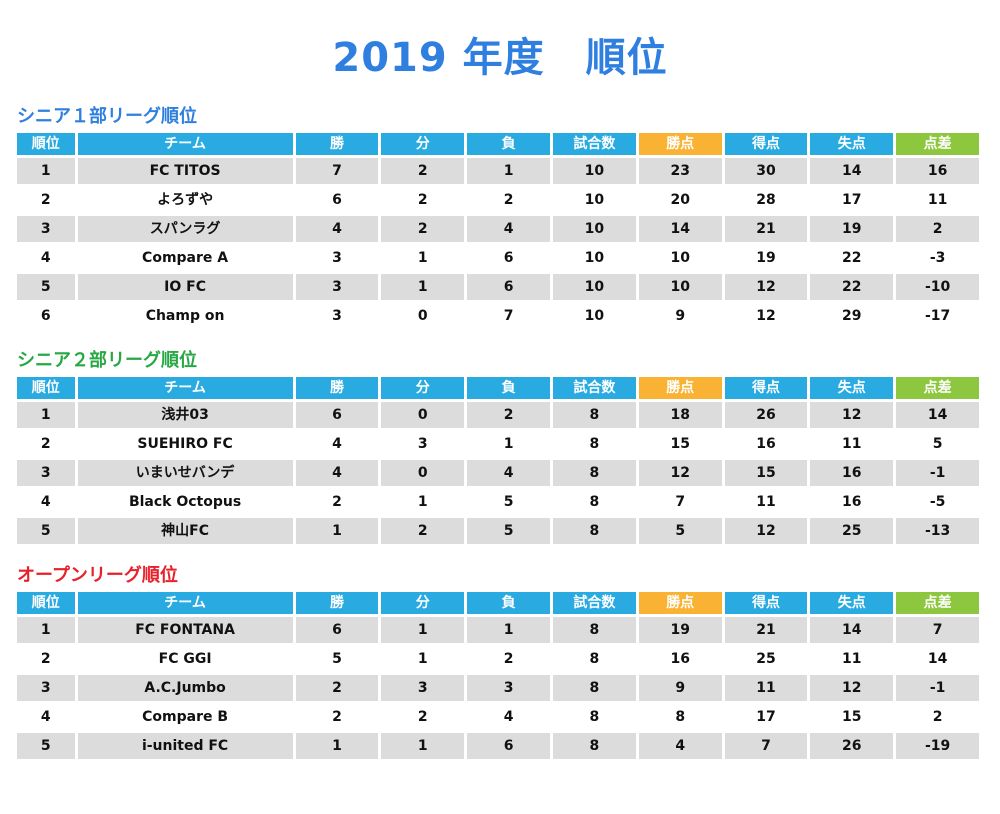 The height and width of the screenshot is (814, 1000). I want to click on cell-goals-against: 16, so click(852, 502).